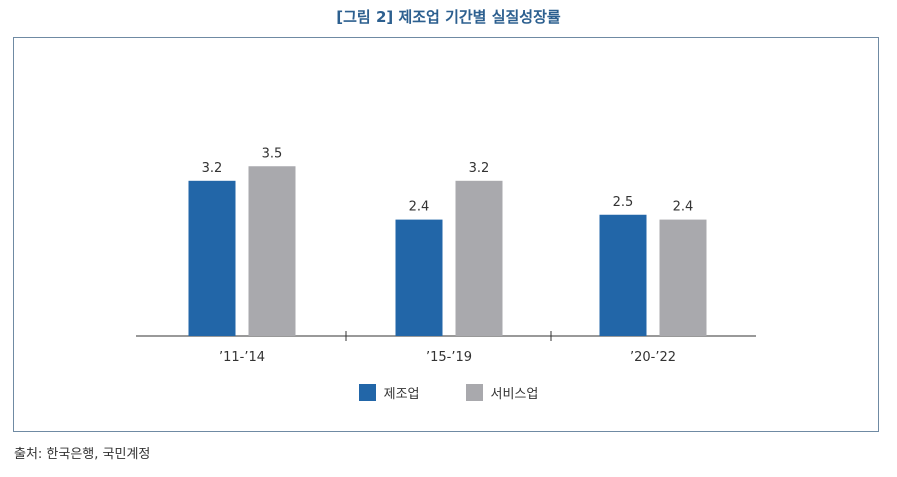 The image size is (897, 477). What do you see at coordinates (479, 168) in the screenshot?
I see `data-label-services-1: 3.2` at bounding box center [479, 168].